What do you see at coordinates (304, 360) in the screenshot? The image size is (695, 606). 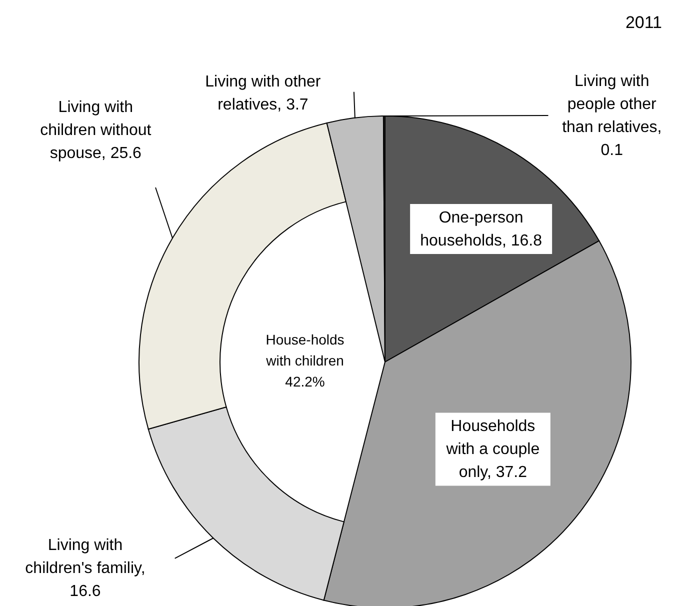 I see `text: House-holds with children 42.2%` at bounding box center [304, 360].